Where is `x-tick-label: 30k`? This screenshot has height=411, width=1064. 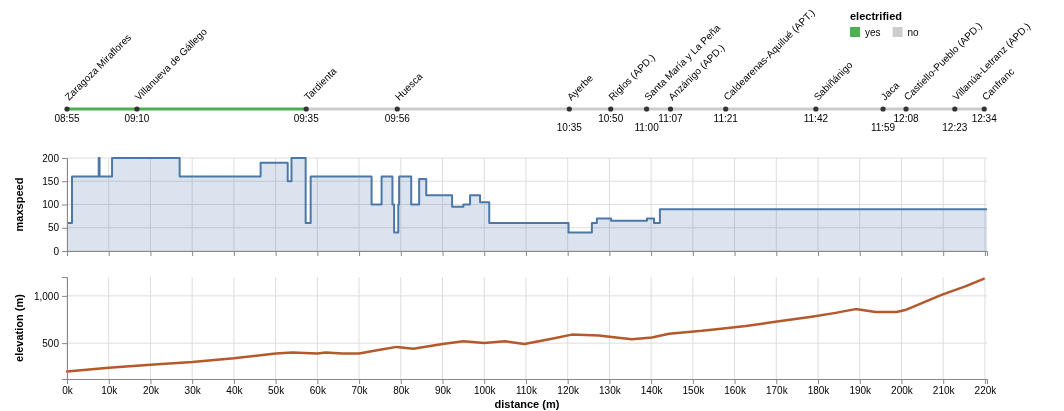 x-tick-label: 30k is located at coordinates (193, 391).